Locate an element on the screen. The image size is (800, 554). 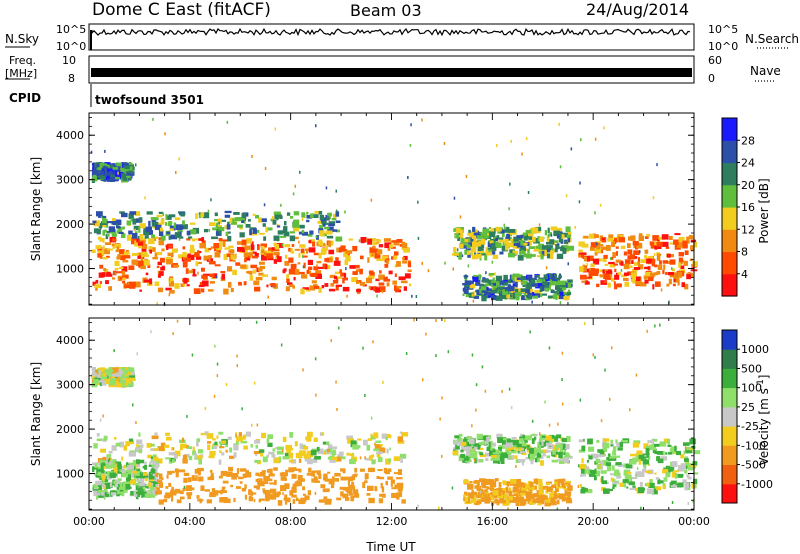
freq-label-1: Freq. is located at coordinates (22, 60).